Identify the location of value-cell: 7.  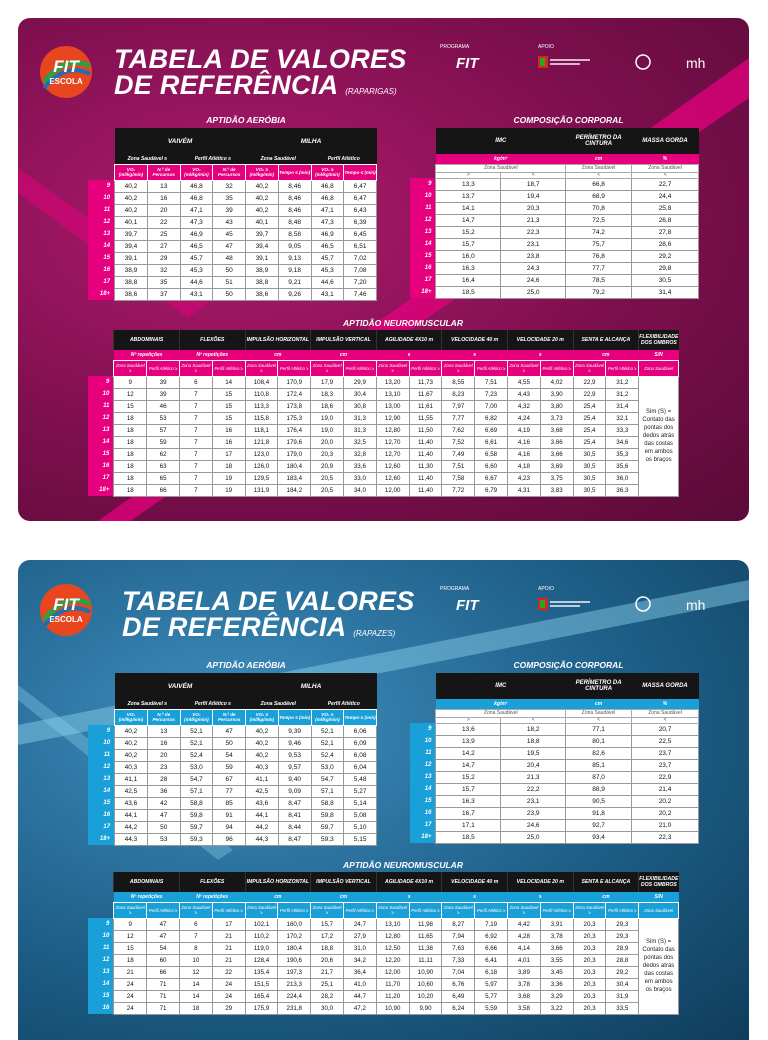
(195, 418).